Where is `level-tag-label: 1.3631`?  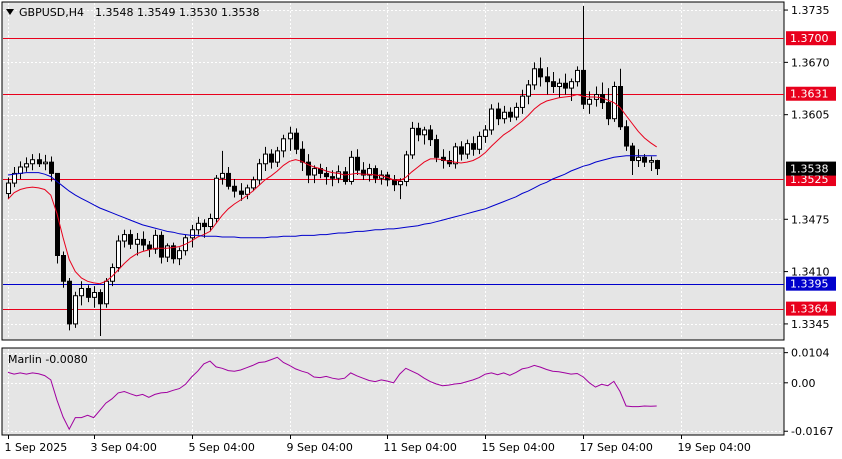 level-tag-label: 1.3631 is located at coordinates (809, 94).